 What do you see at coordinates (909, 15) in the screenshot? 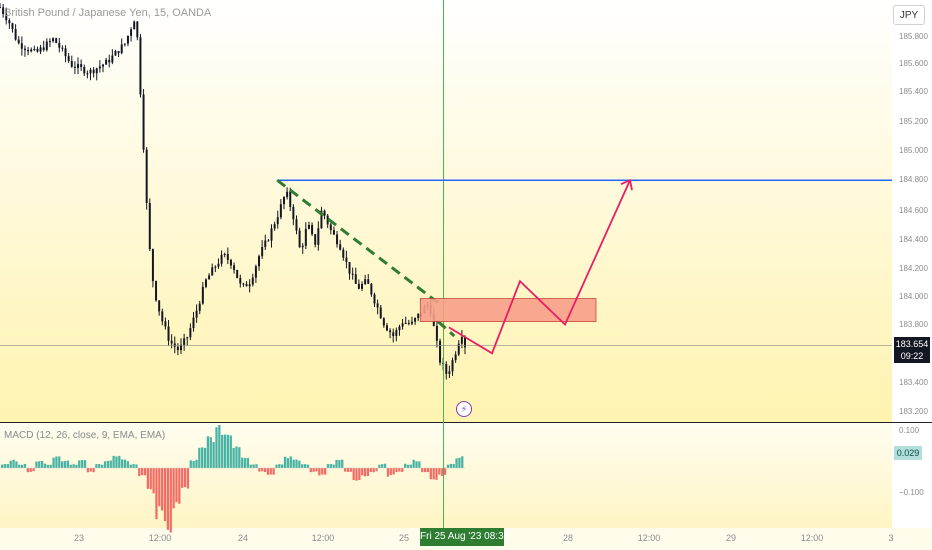
I see `currency-button: JPY` at bounding box center [909, 15].